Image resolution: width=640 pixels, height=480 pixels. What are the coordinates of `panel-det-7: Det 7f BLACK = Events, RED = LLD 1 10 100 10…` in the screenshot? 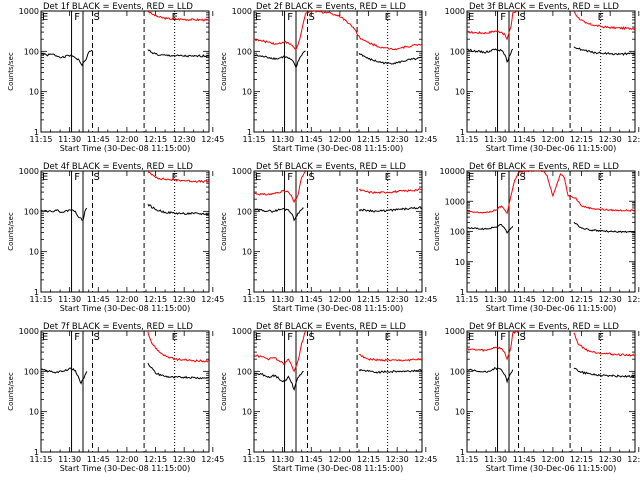 It's located at (115, 397).